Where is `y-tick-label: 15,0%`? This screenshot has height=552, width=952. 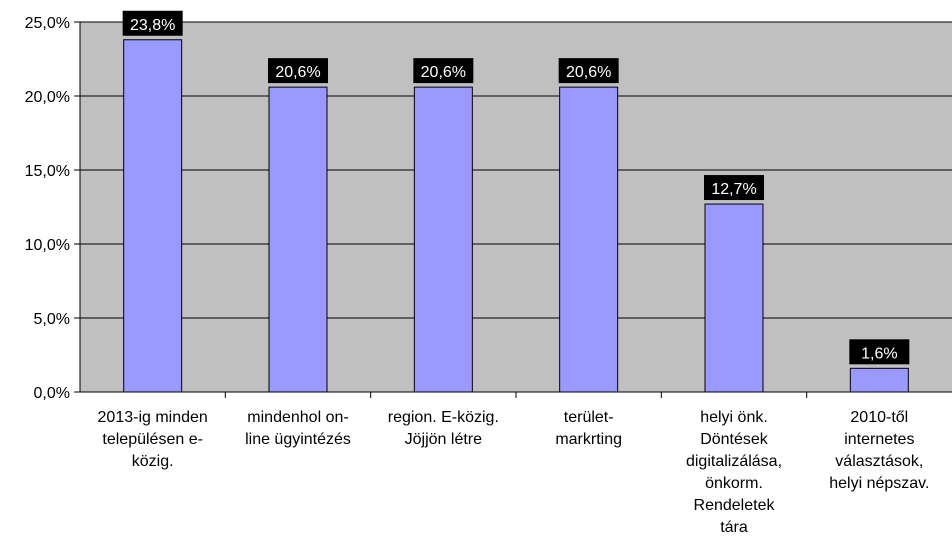
y-tick-label: 15,0% is located at coordinates (47, 171).